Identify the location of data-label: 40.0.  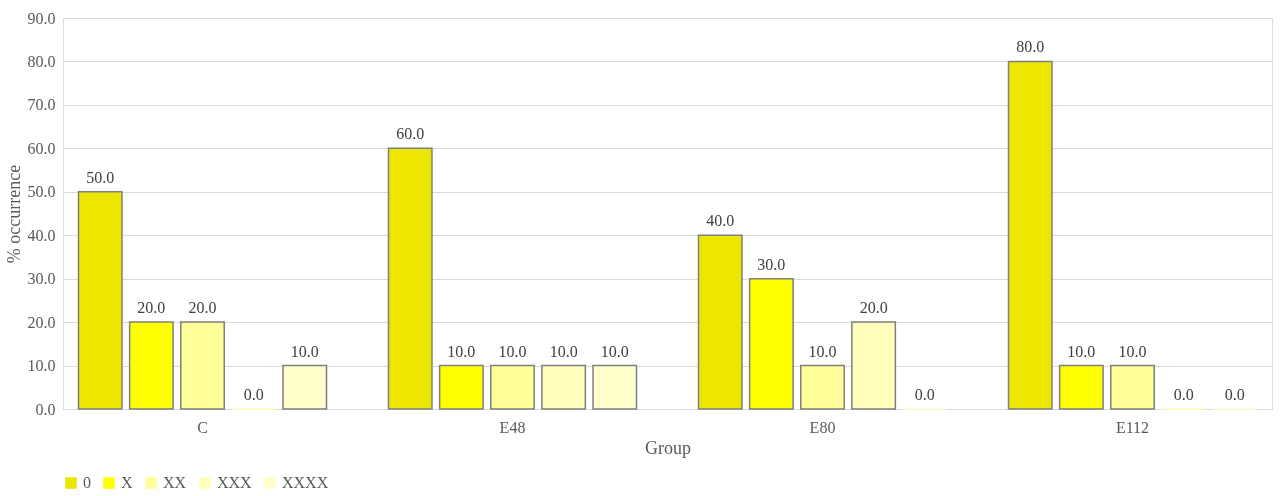
(720, 221).